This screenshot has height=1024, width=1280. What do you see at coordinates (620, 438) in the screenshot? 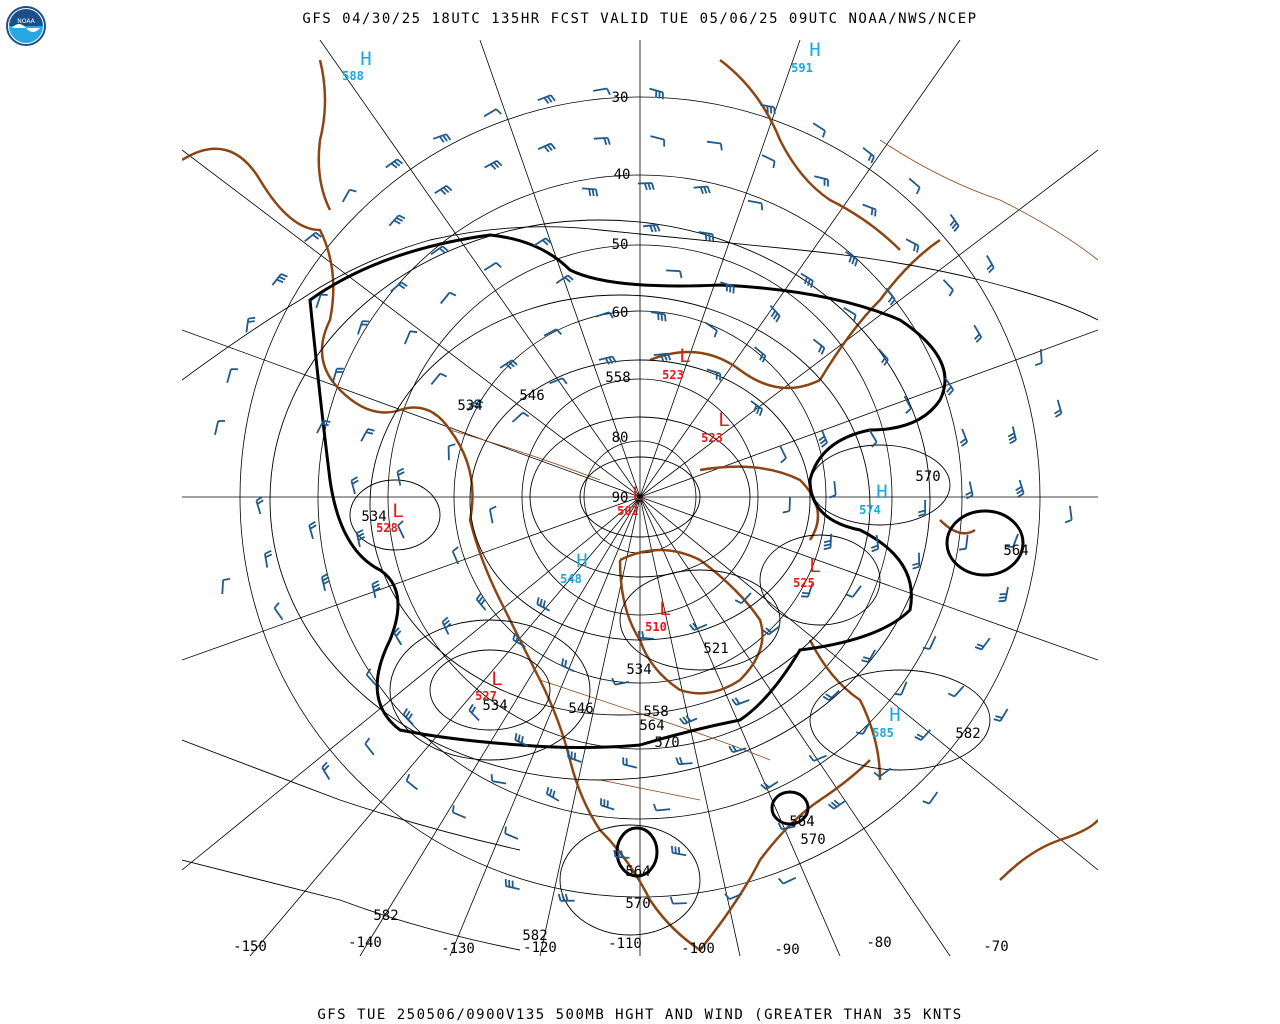
I see `lat-label-80: 80` at bounding box center [620, 438].